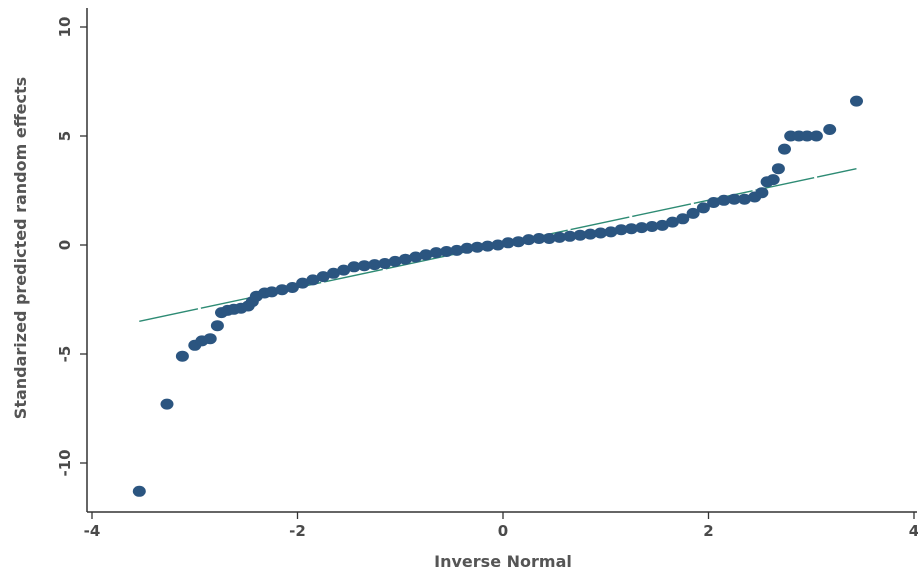  What do you see at coordinates (20, 248) in the screenshot?
I see `y-axis-title: Standarized predicted random effects` at bounding box center [20, 248].